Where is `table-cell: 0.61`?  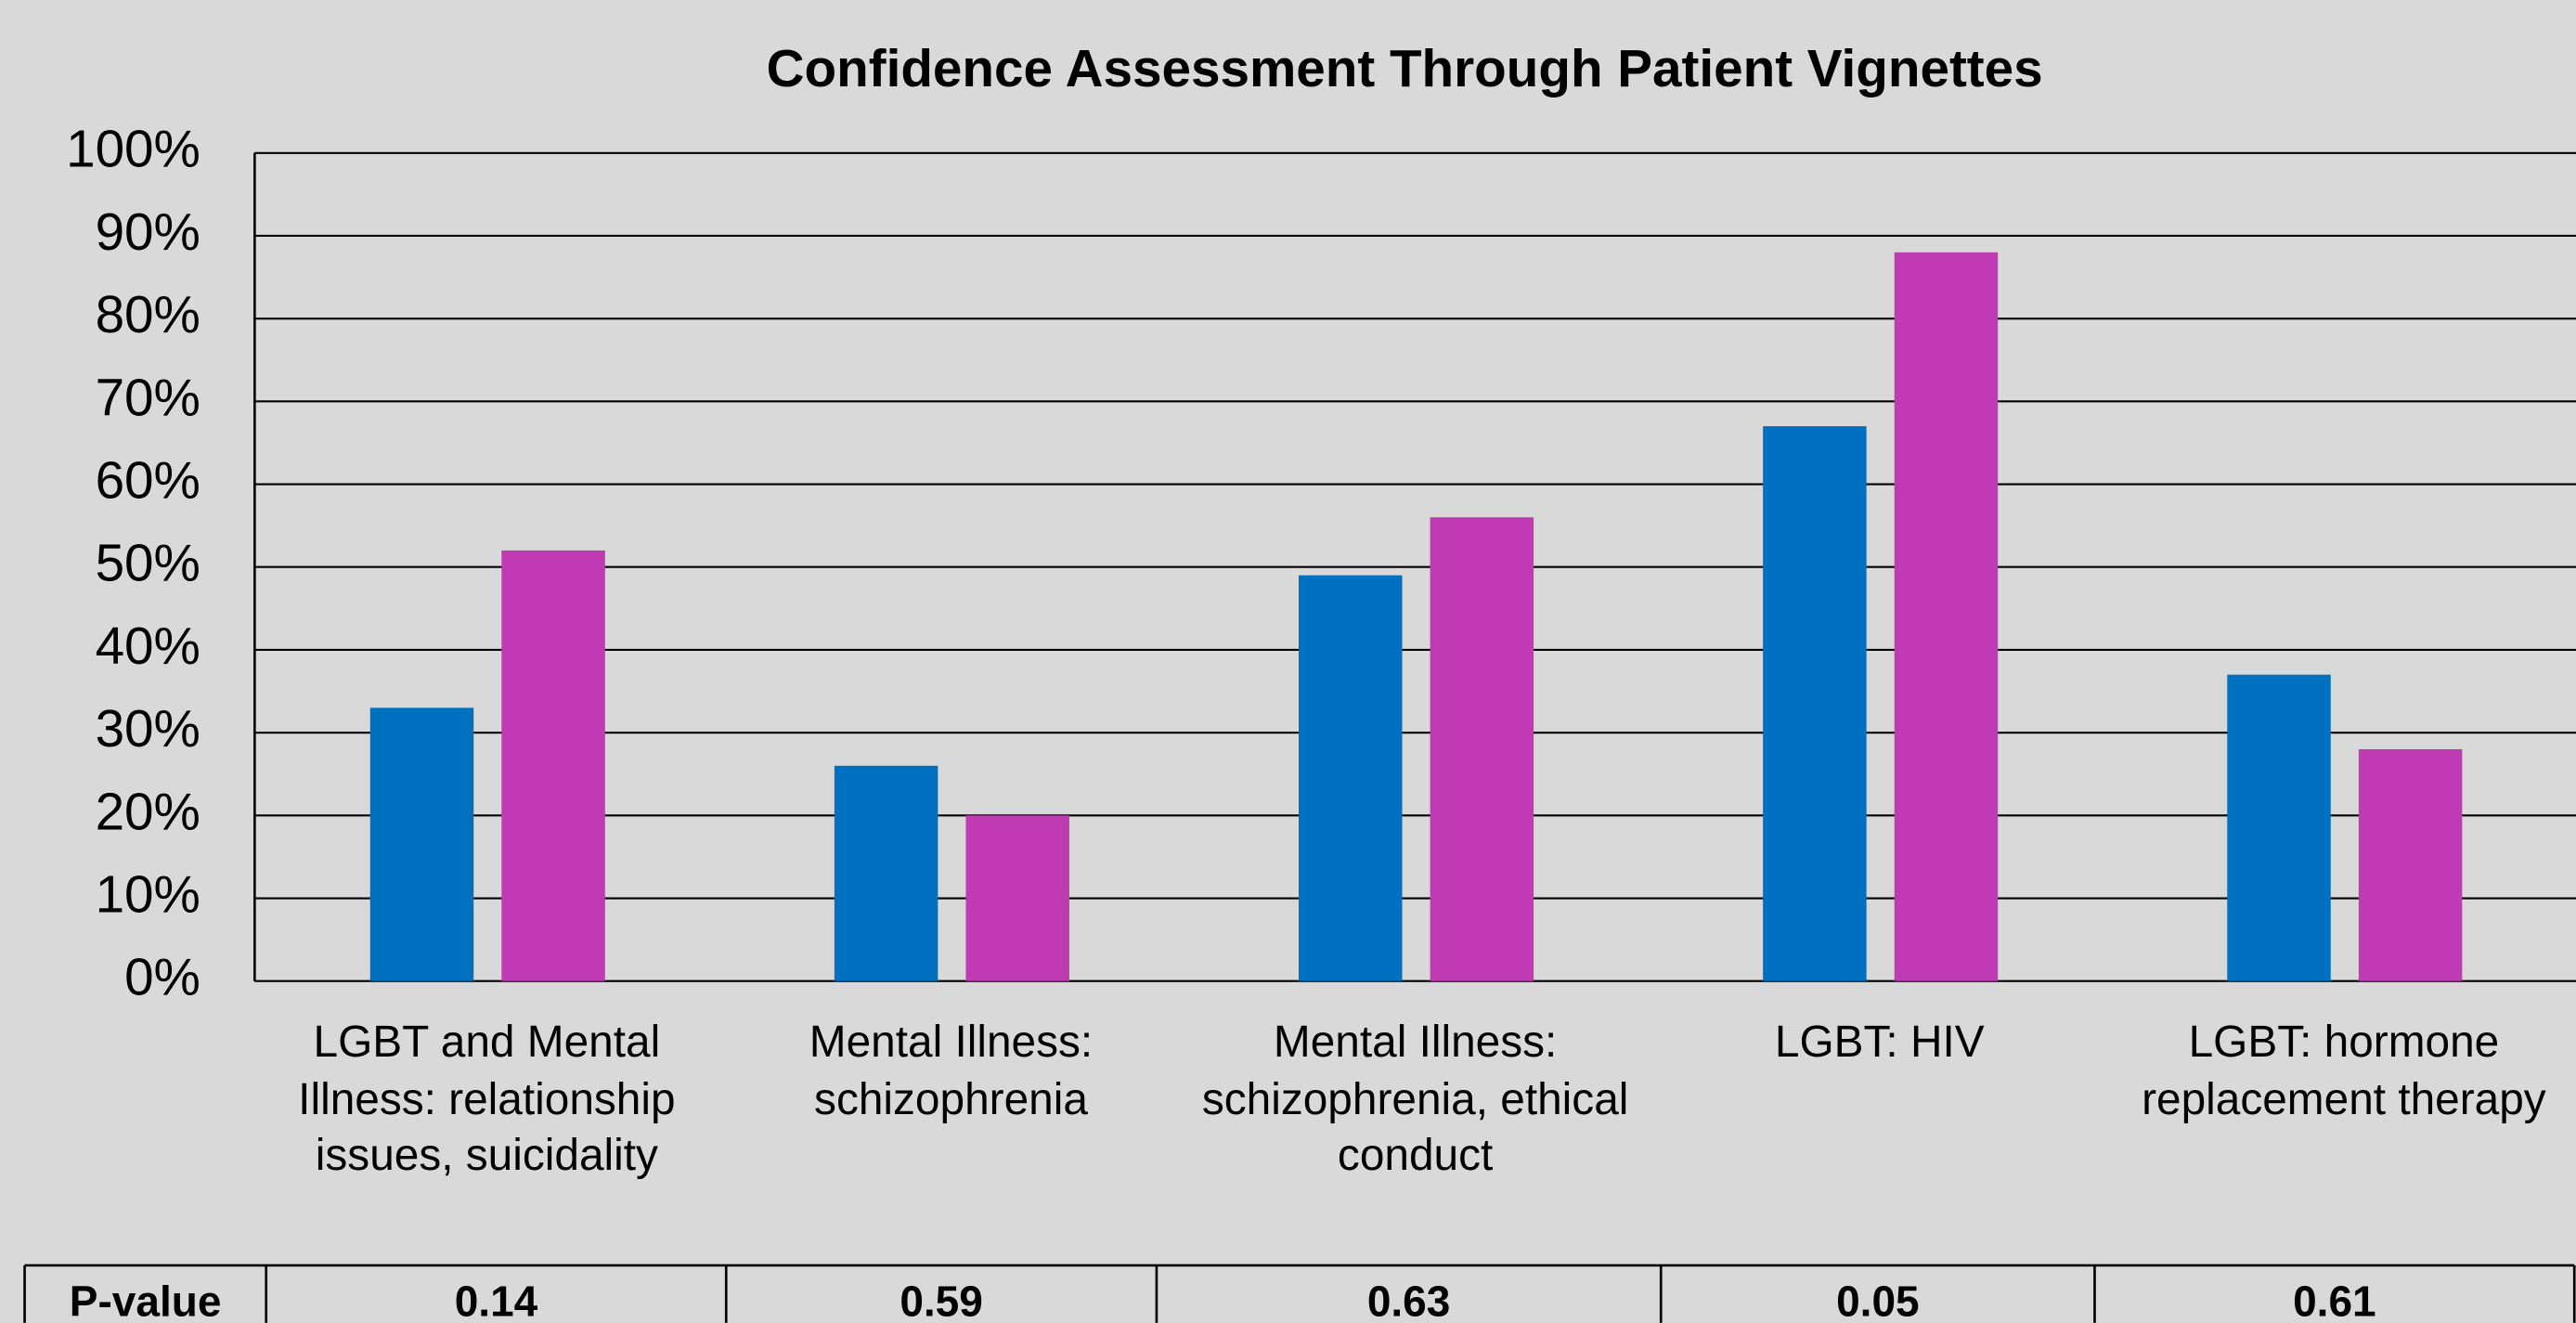 table-cell: 0.61 is located at coordinates (2334, 1300).